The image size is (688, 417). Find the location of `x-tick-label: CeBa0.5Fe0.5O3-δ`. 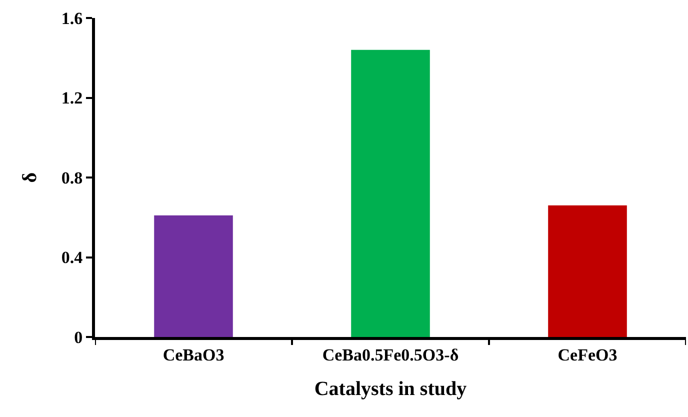

x-tick-label: CeBa0.5Fe0.5O3-δ is located at coordinates (390, 354).